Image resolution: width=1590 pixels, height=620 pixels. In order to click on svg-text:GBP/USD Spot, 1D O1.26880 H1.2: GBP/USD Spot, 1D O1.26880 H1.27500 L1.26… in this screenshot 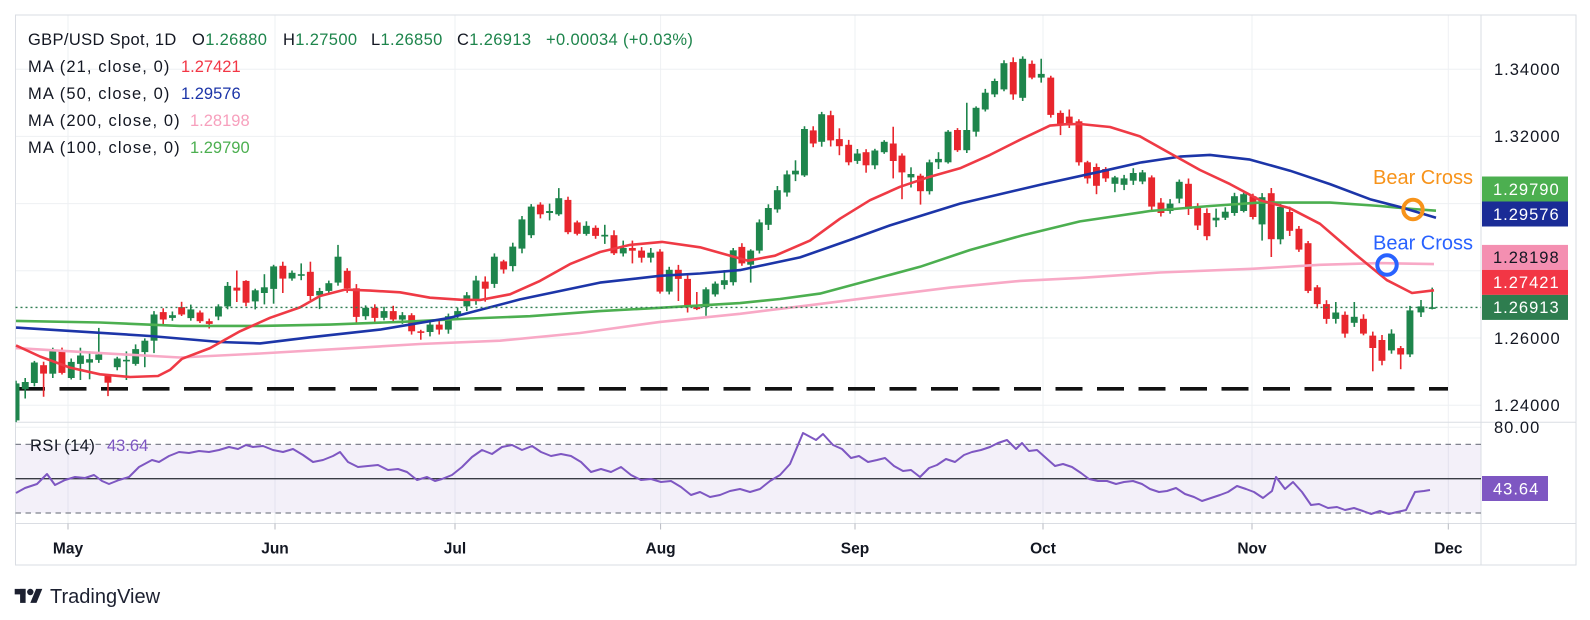, I will do `click(360, 40)`.